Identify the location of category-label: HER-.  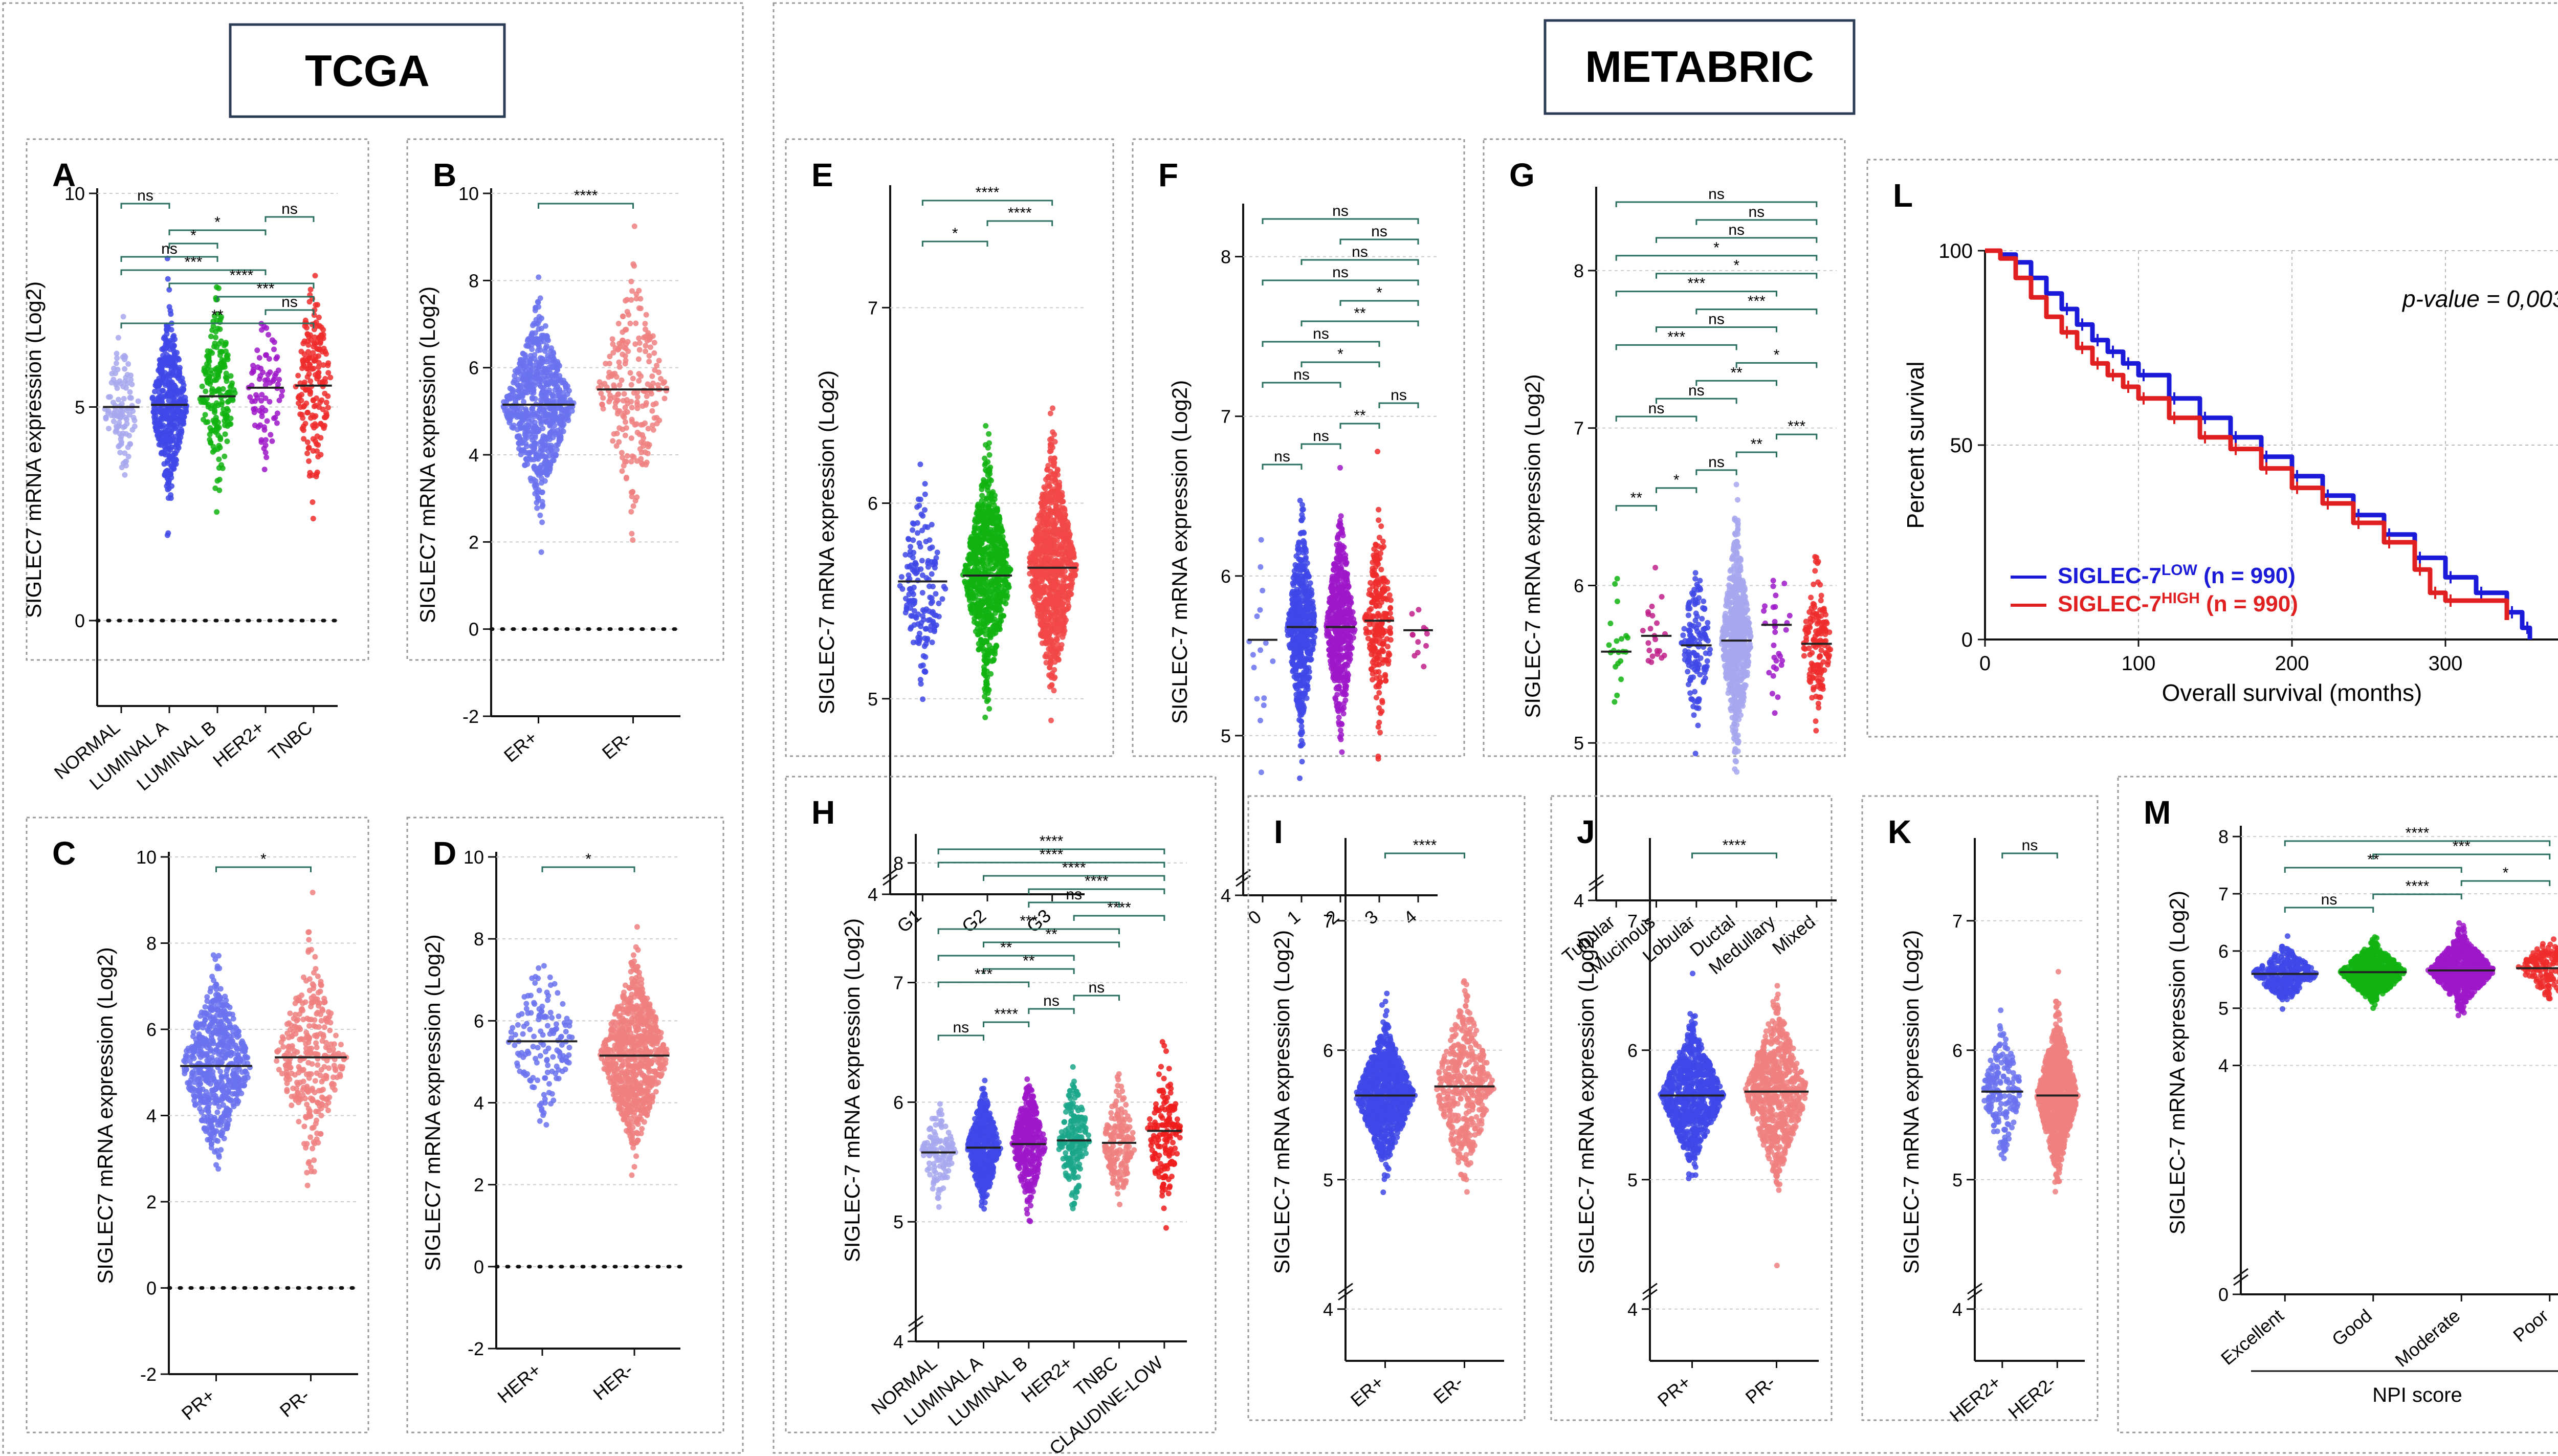
(613, 1381).